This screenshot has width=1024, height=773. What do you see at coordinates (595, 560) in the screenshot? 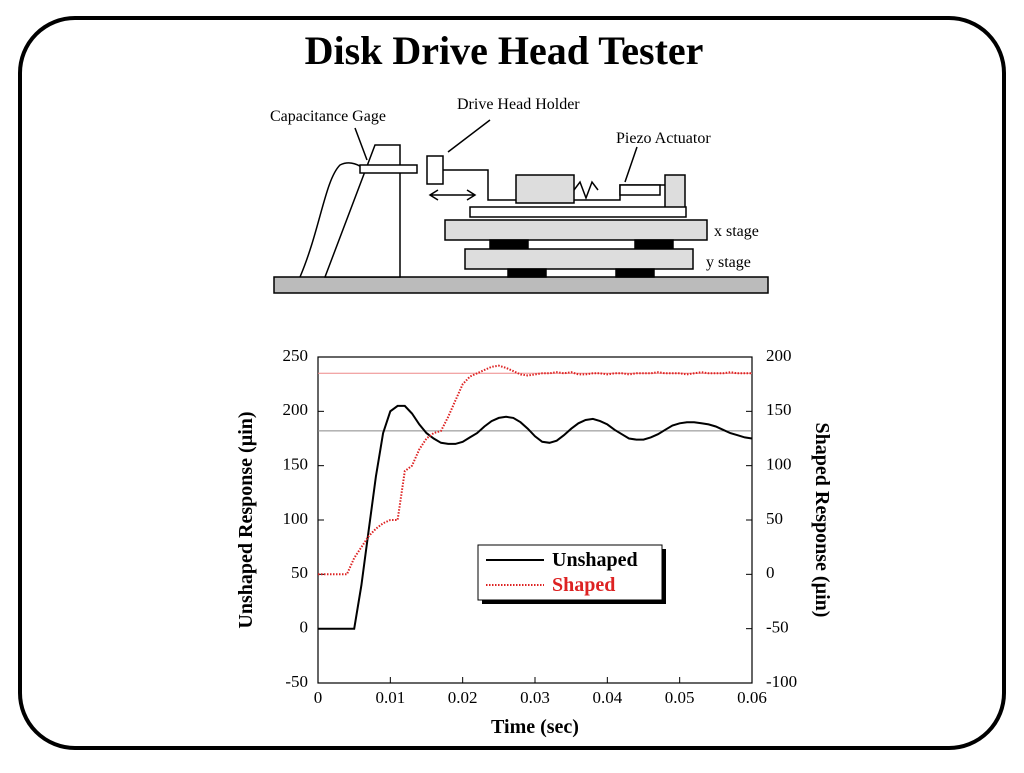
I see `legend-label: Unshaped` at bounding box center [595, 560].